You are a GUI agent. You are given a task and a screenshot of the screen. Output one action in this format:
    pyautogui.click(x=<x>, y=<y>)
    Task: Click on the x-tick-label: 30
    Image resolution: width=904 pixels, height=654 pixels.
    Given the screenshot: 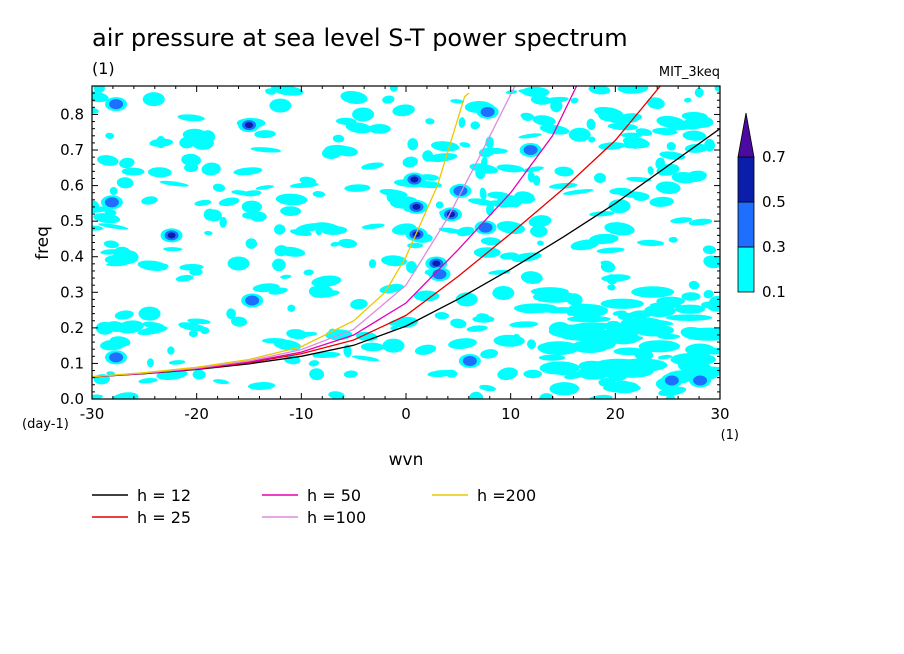 What is the action you would take?
    pyautogui.click(x=719, y=414)
    